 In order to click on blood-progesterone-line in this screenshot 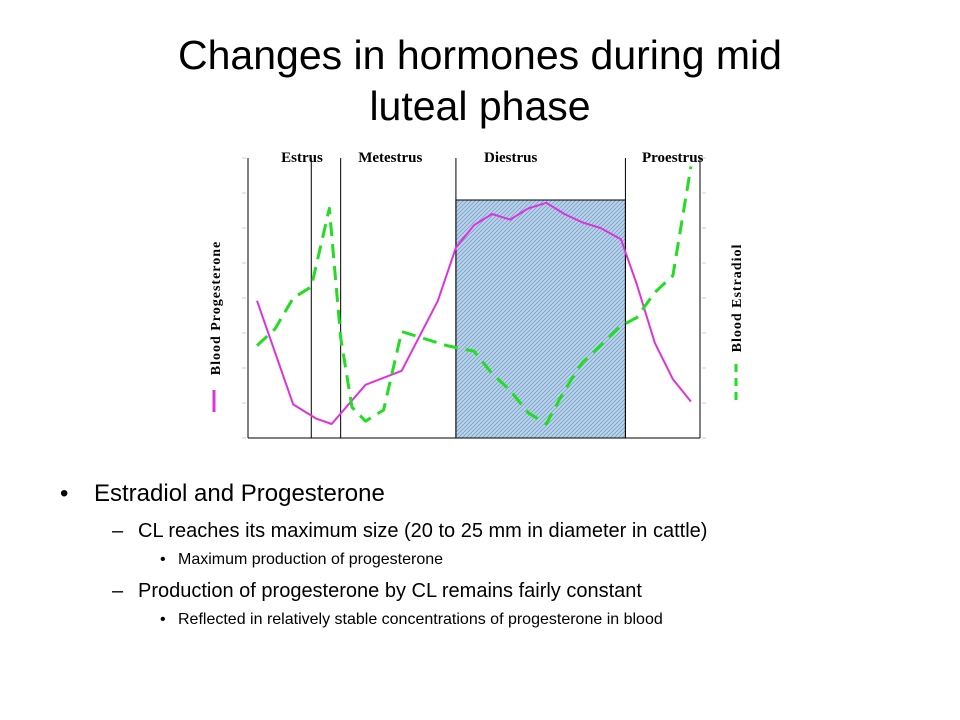, I will do `click(474, 313)`.